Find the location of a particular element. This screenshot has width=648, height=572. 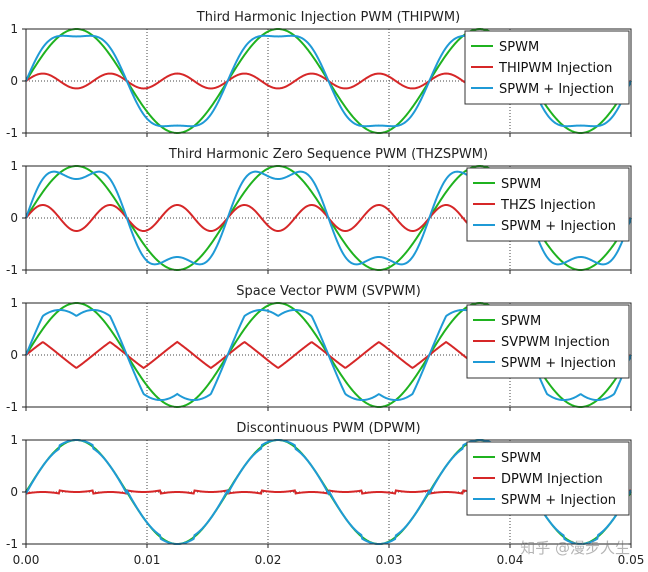

legend: SPWM THZS Injection SPWM + Injection is located at coordinates (548, 204).